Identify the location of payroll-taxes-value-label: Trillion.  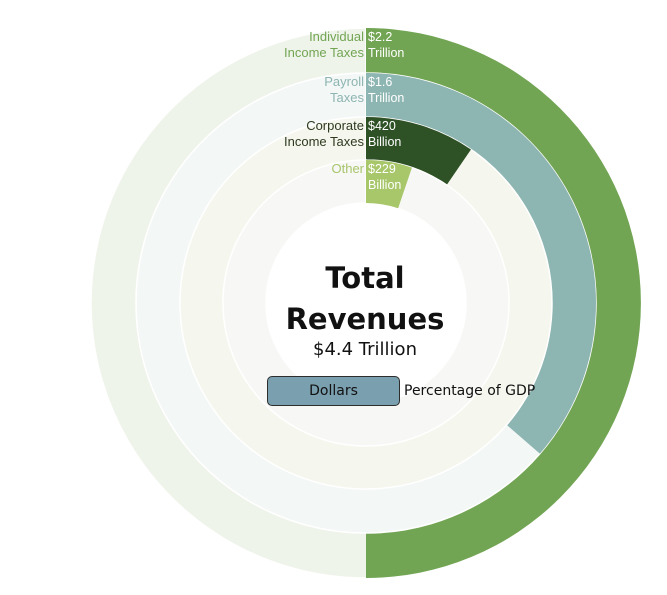
(386, 98).